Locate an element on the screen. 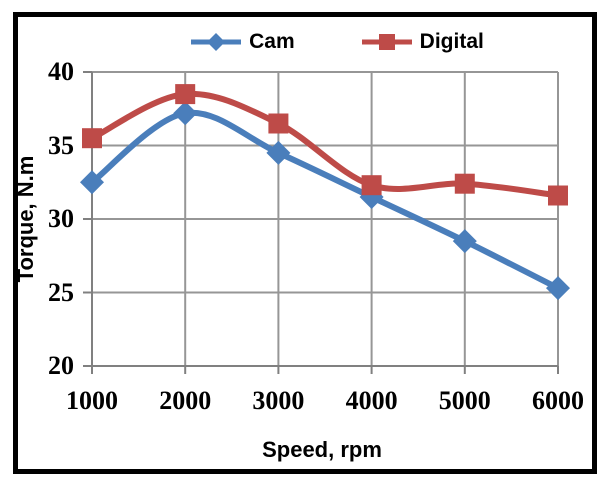 The width and height of the screenshot is (610, 486). y-tick-label: 30 is located at coordinates (61, 218).